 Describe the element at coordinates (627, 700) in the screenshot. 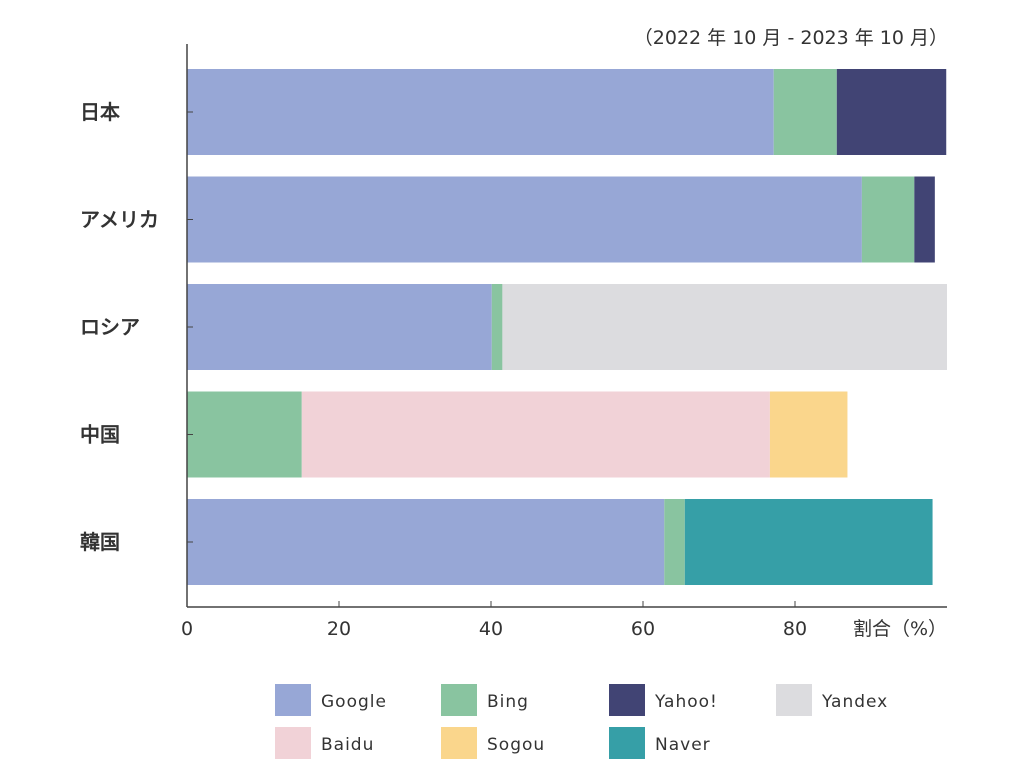

I see `legend-swatch-yahoo` at that location.